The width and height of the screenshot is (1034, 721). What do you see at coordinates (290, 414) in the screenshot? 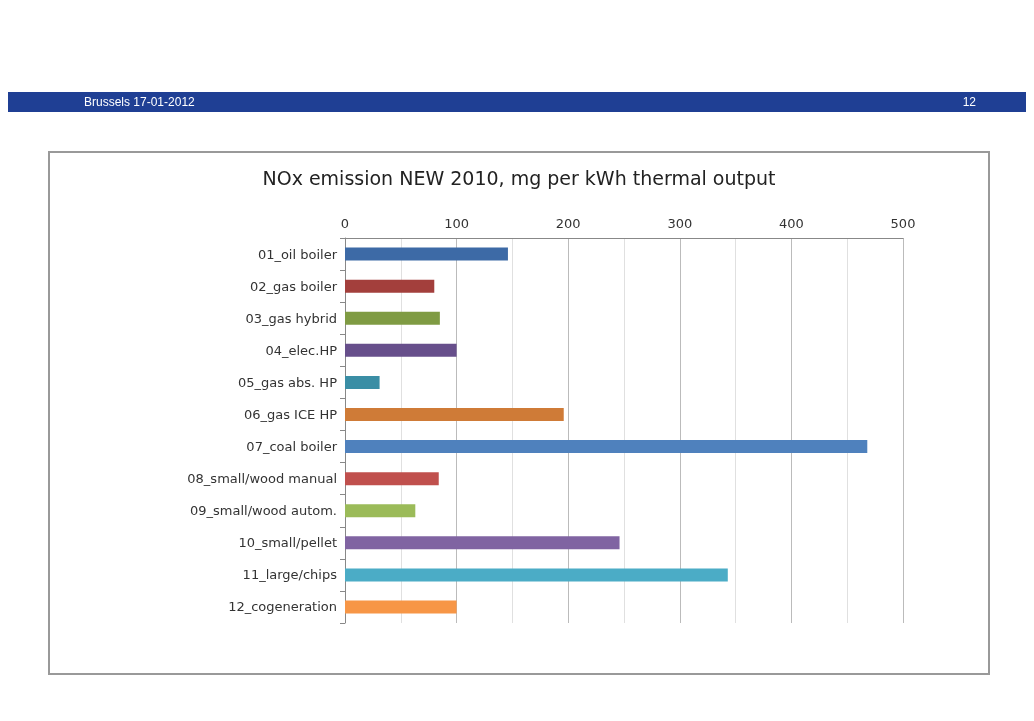
I see `y-tick-label: 06_gas ICE HP` at bounding box center [290, 414].